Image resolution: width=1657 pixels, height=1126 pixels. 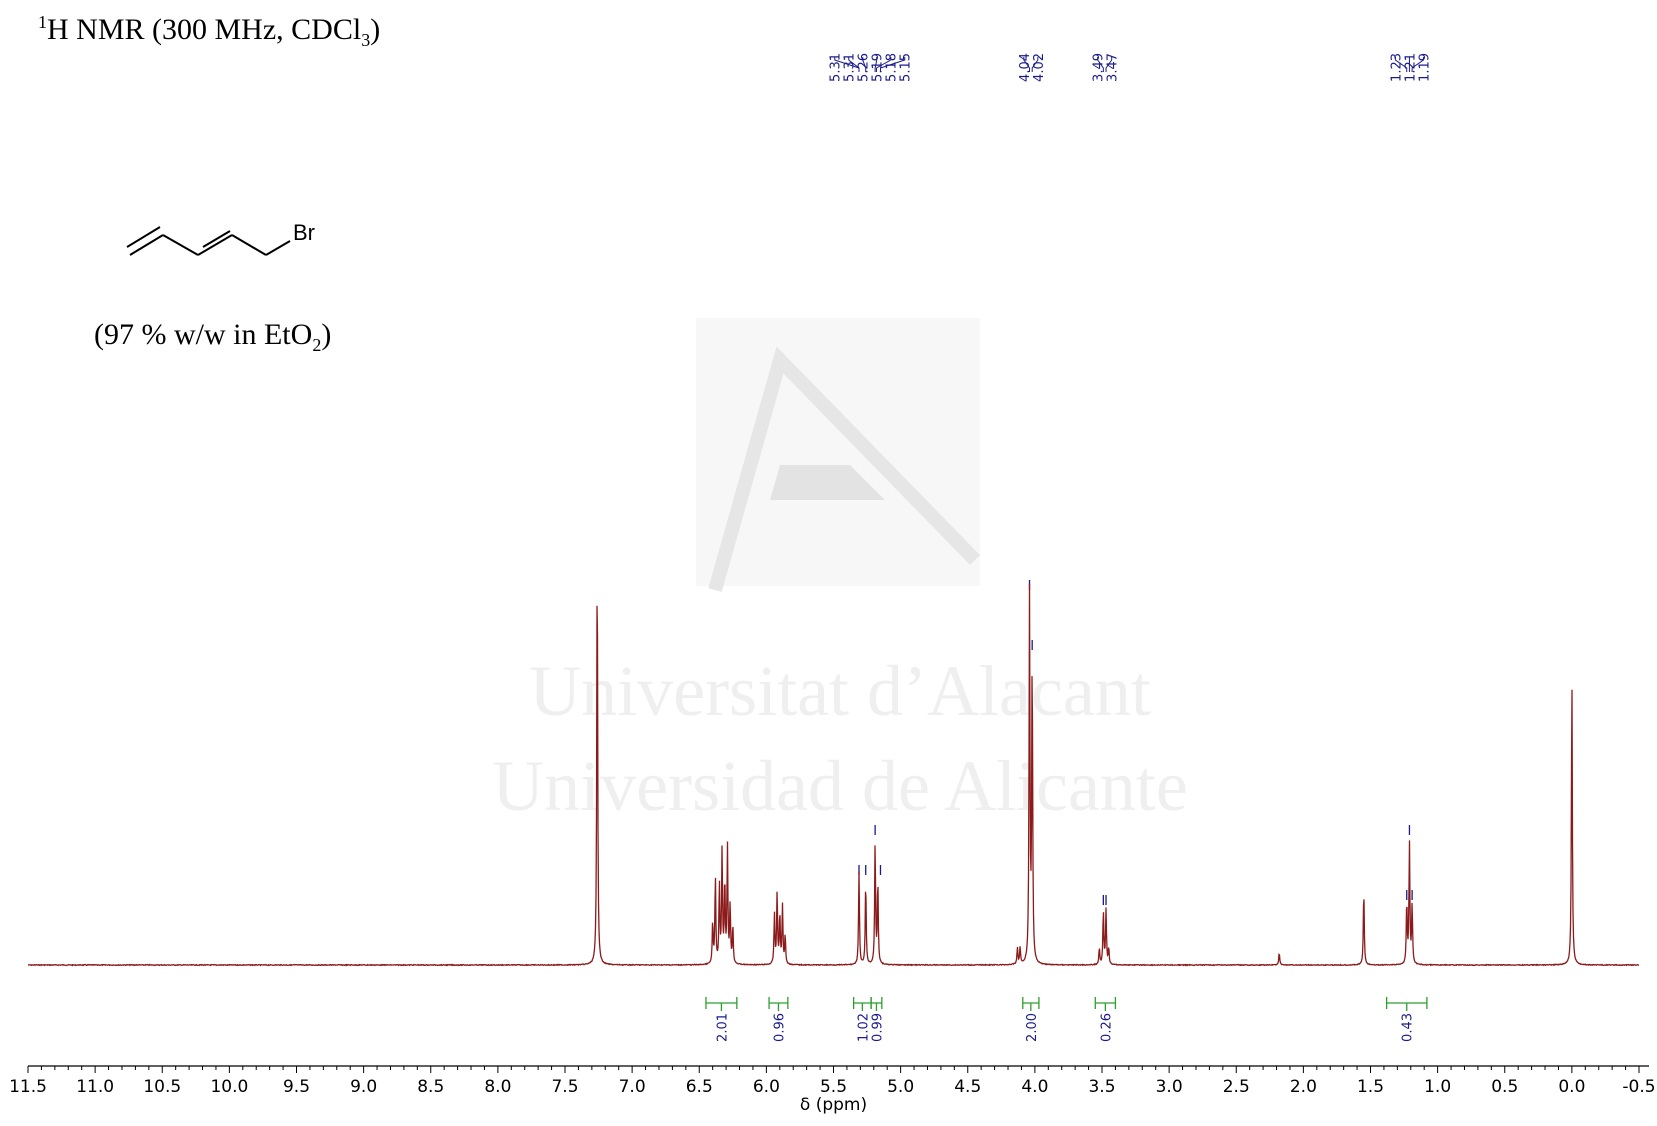 I want to click on x-tick-label: 9.0, so click(x=363, y=1087).